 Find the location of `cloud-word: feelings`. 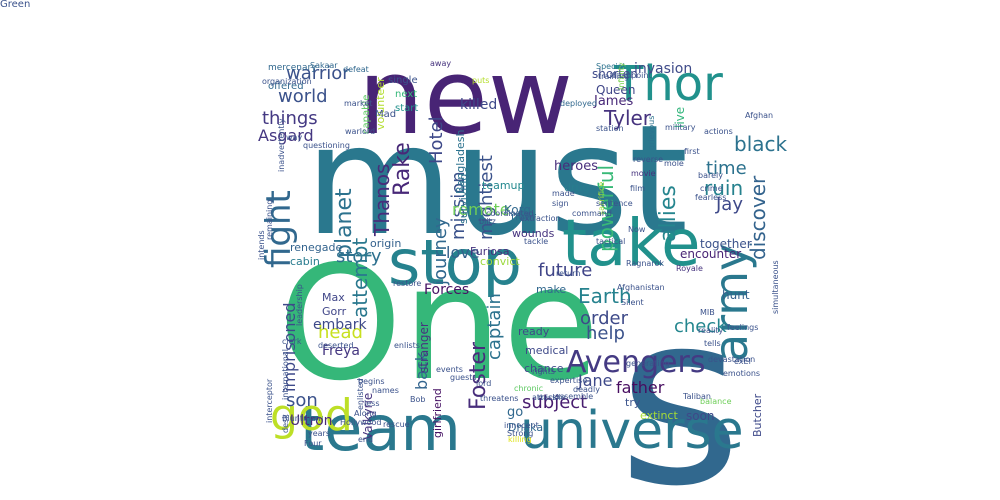

cloud-word: feelings is located at coordinates (743, 327).